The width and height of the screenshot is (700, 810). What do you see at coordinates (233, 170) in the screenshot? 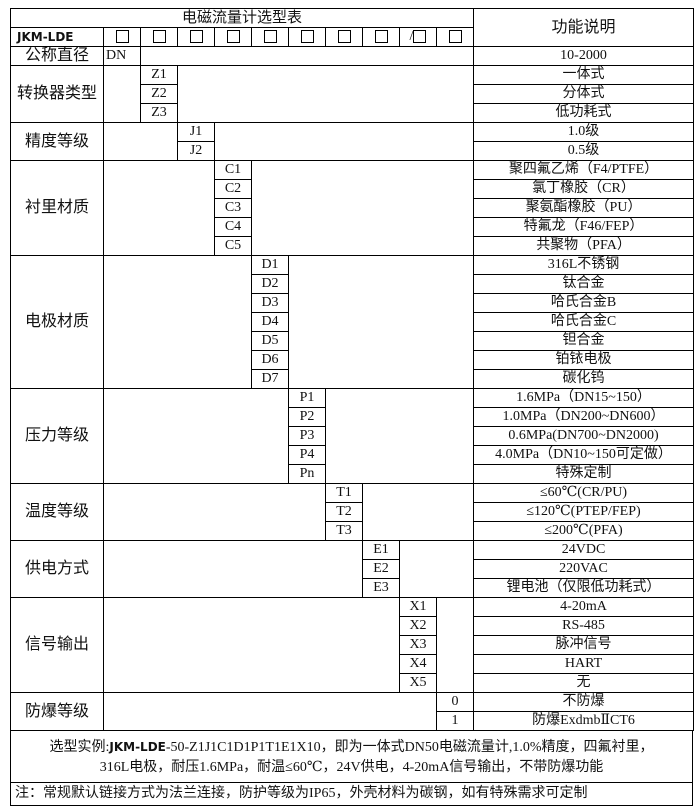
I see `option-code: C1` at bounding box center [233, 170].